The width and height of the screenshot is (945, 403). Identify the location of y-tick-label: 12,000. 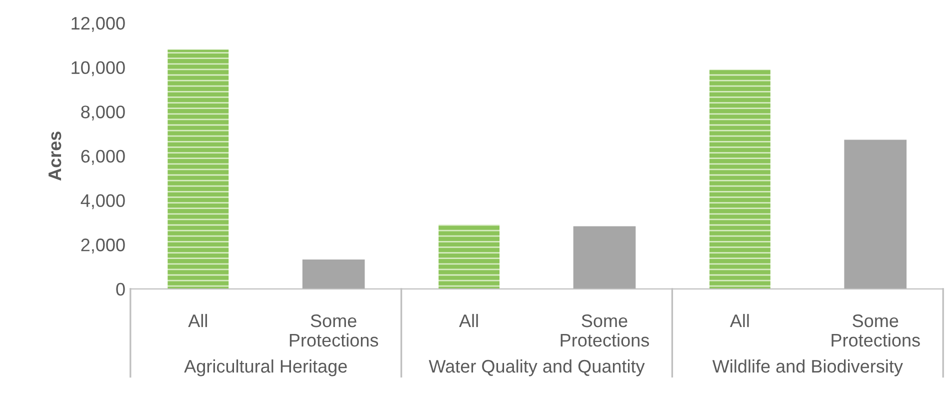
(98, 24).